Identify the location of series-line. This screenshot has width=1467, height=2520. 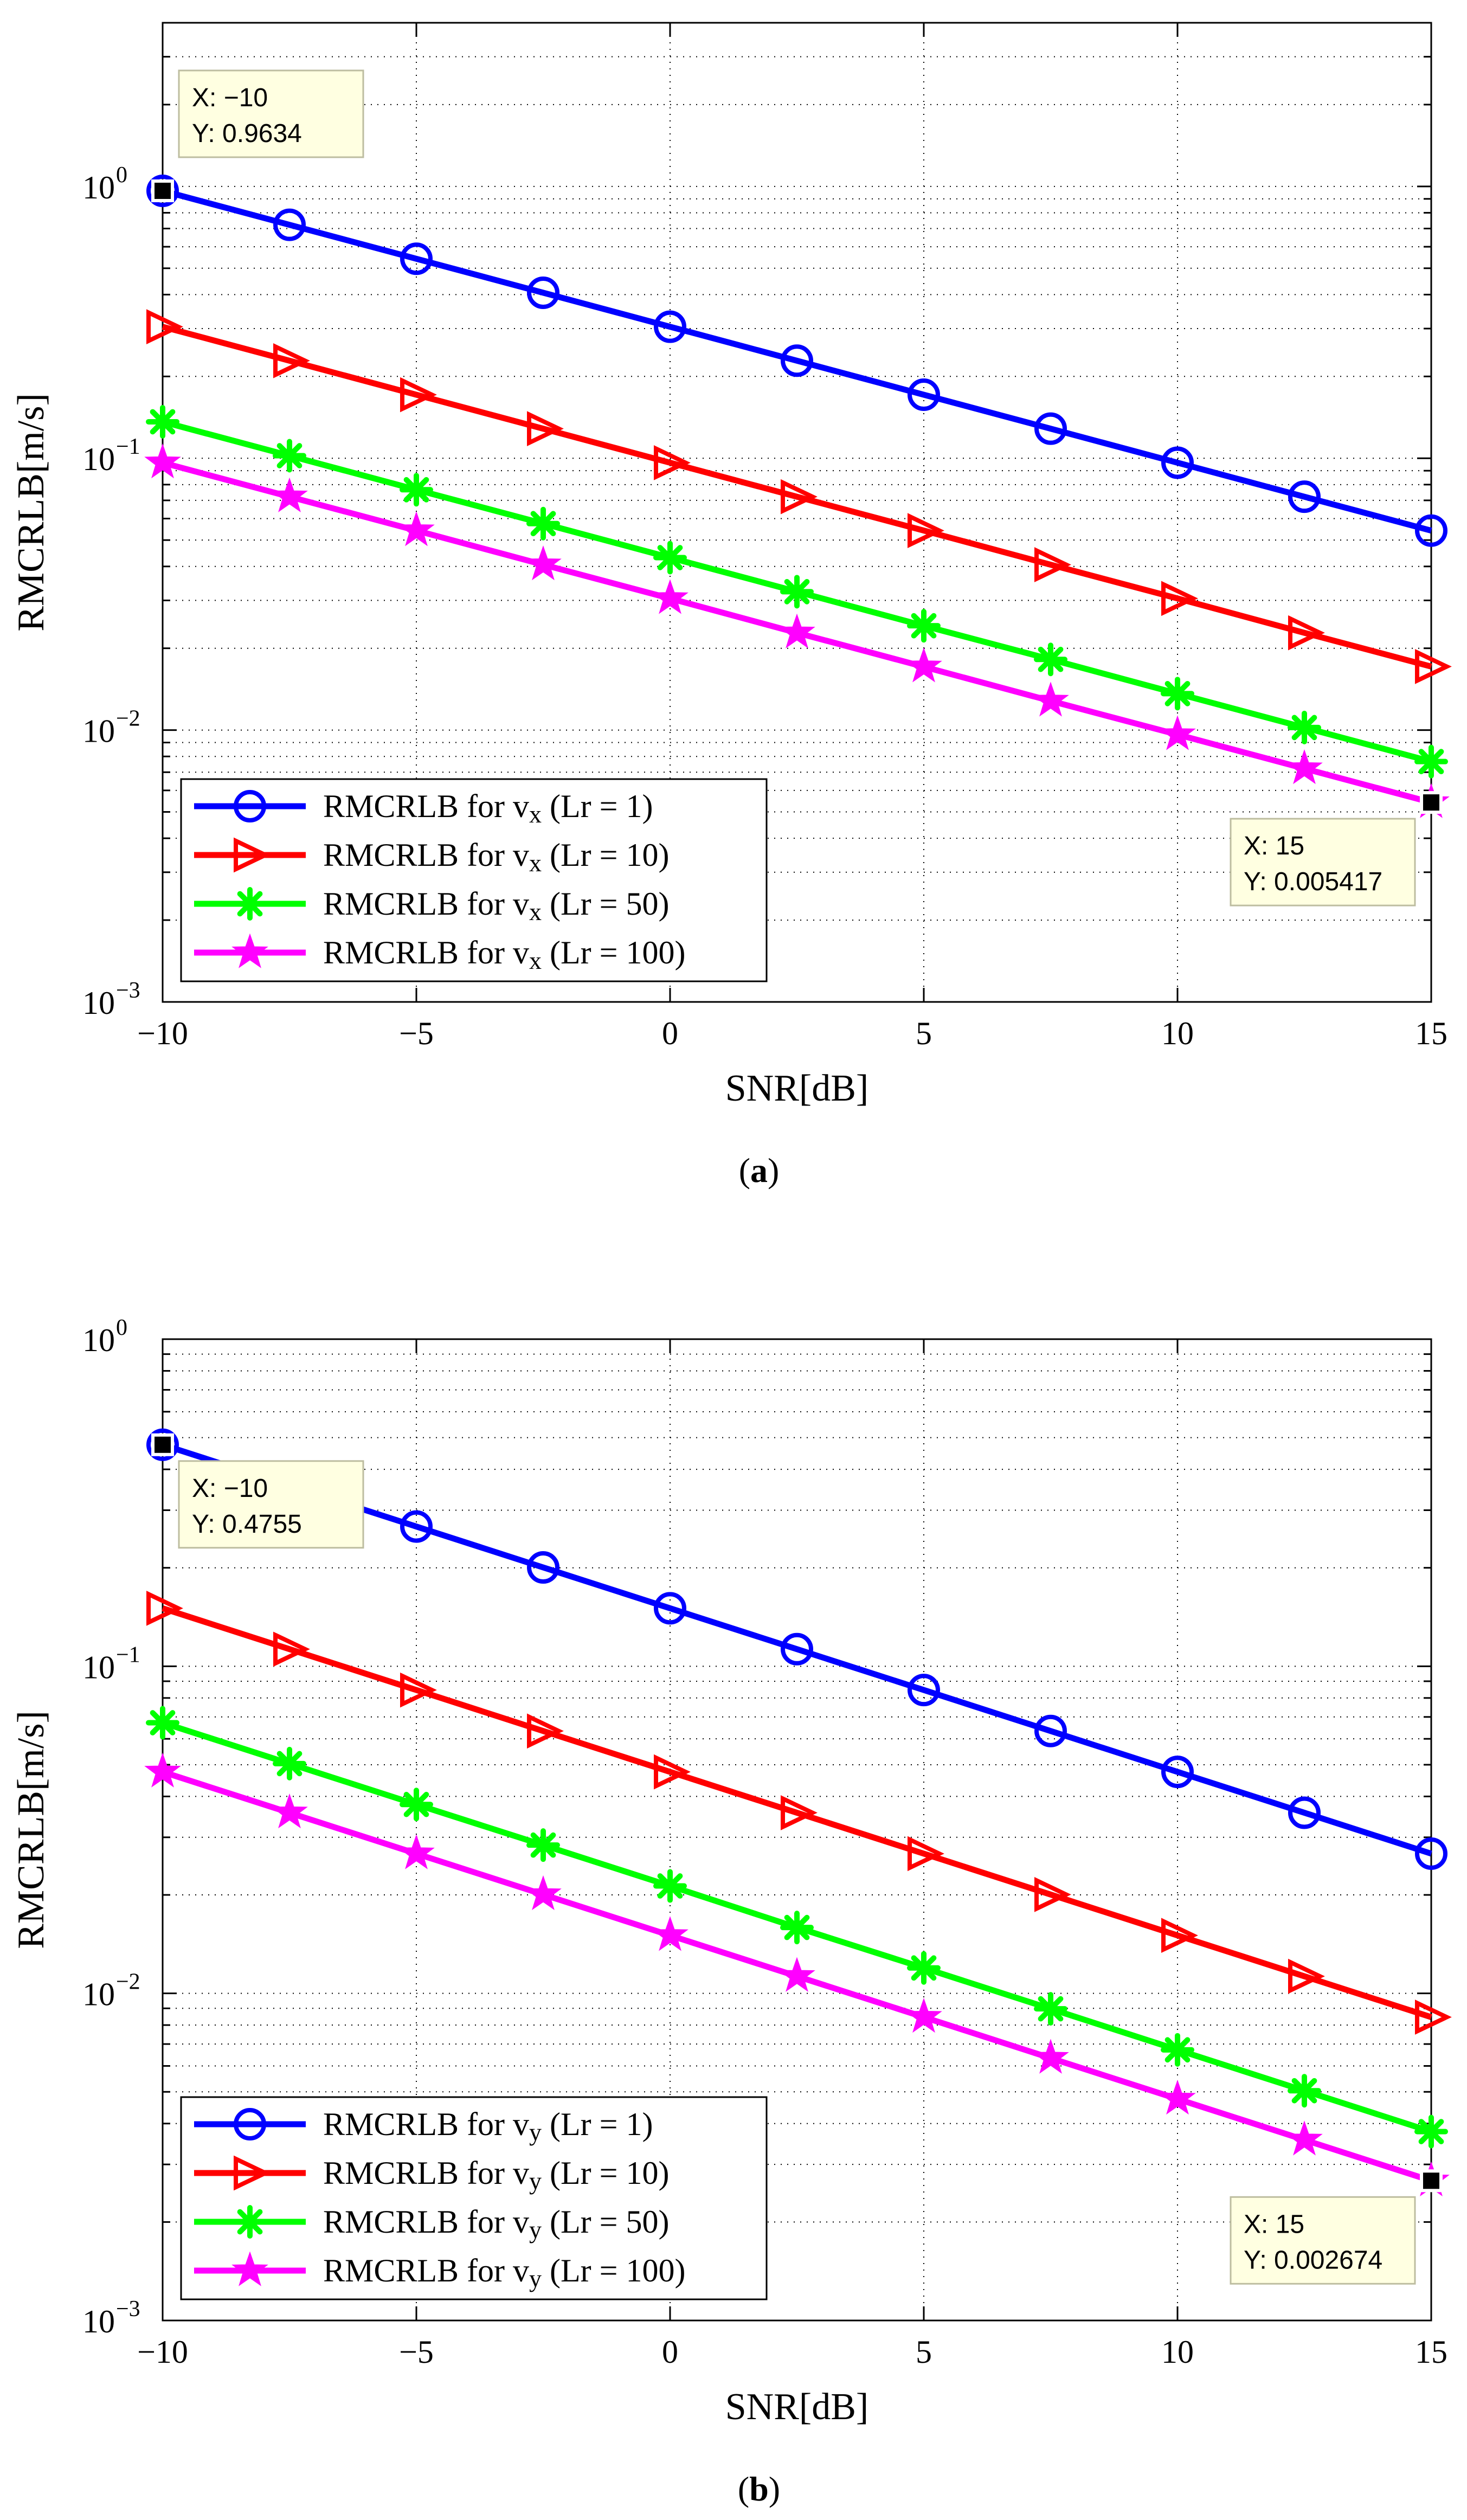
(797, 1650).